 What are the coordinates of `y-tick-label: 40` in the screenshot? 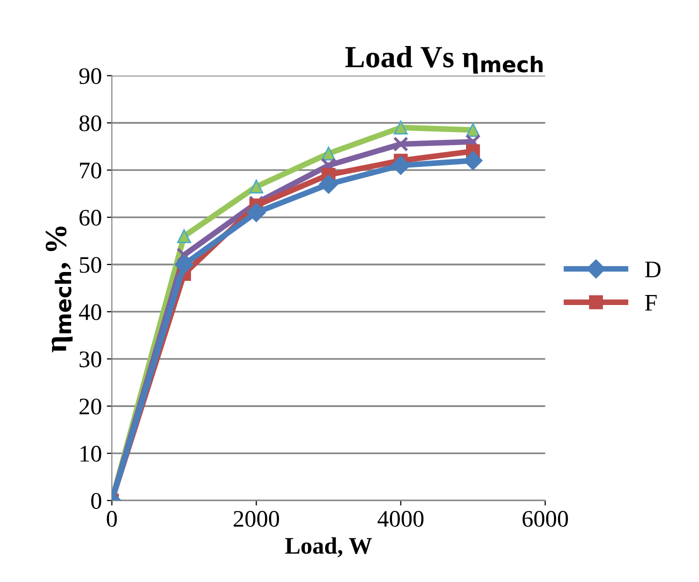 It's located at (90, 312).